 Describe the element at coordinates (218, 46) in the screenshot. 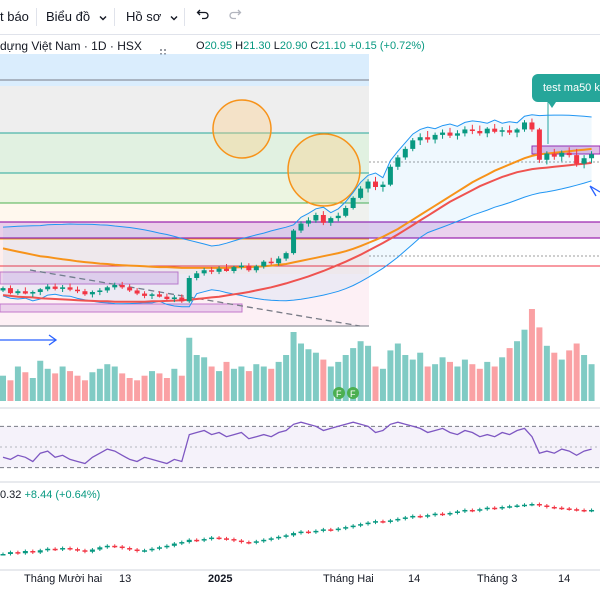

I see `open-value: 20.95` at that location.